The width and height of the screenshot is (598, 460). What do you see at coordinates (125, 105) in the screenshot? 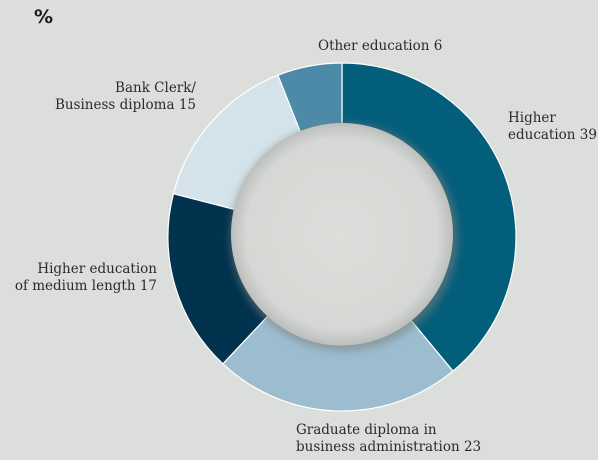
I see `slice-label-line: Business diploma 15` at bounding box center [125, 105].